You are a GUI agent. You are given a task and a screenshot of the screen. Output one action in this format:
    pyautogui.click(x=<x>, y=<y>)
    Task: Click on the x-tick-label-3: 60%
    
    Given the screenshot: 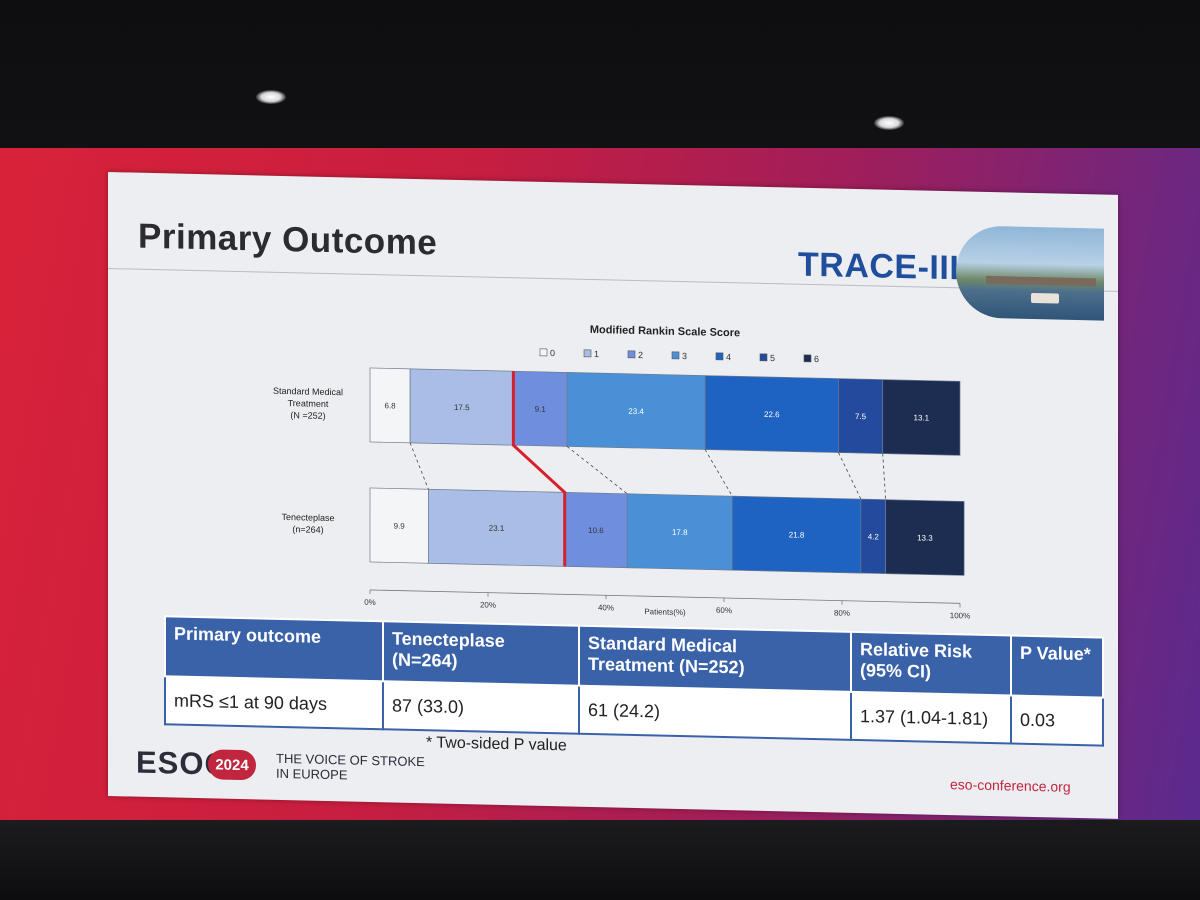 What is the action you would take?
    pyautogui.click(x=724, y=610)
    